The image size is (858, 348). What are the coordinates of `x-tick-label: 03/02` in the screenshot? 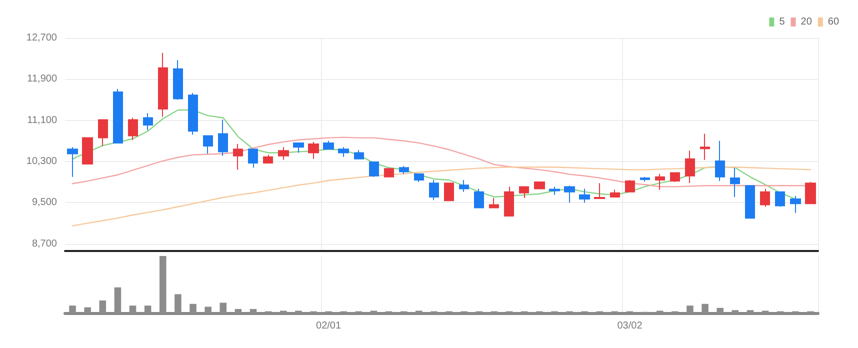 It's located at (630, 326).